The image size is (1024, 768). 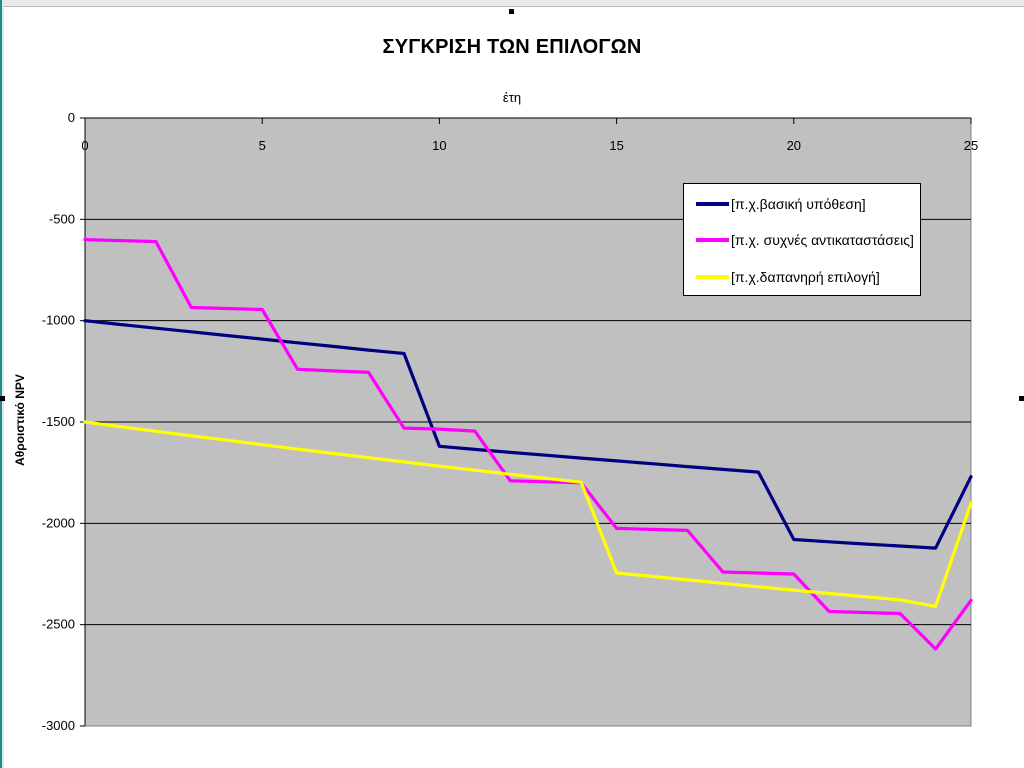 I want to click on legend-item-costly-option: [π.χ.δαπανηρή επιλογή], so click(x=788, y=277).